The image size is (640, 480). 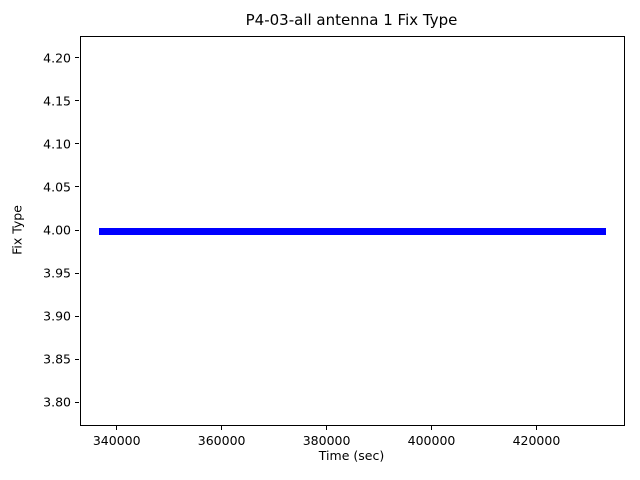 I want to click on x-tick-label: 380000, so click(x=326, y=440).